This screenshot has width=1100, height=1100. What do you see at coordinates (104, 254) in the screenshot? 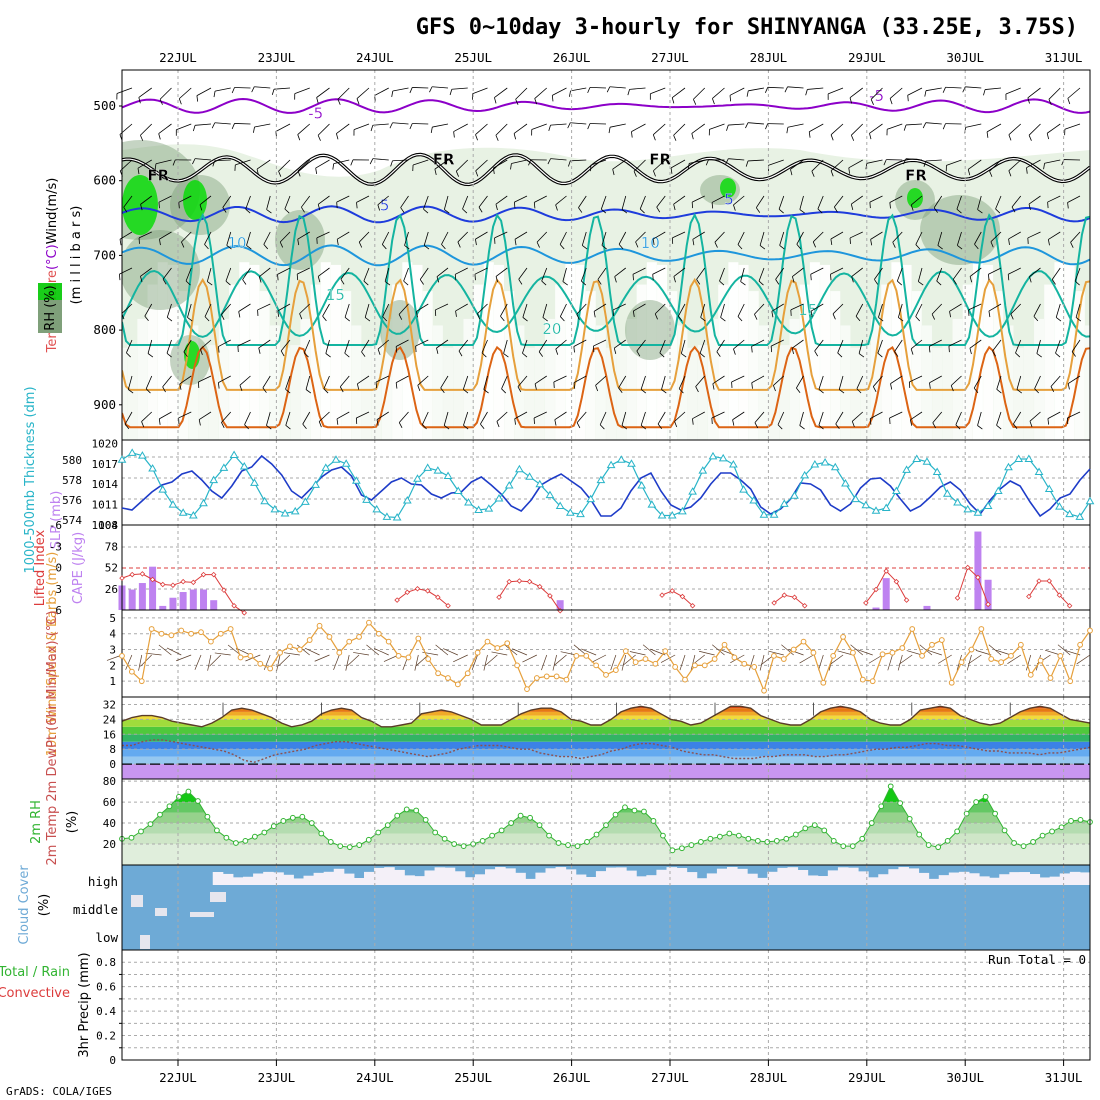
I see `pressure-tick: 700` at bounding box center [104, 254].